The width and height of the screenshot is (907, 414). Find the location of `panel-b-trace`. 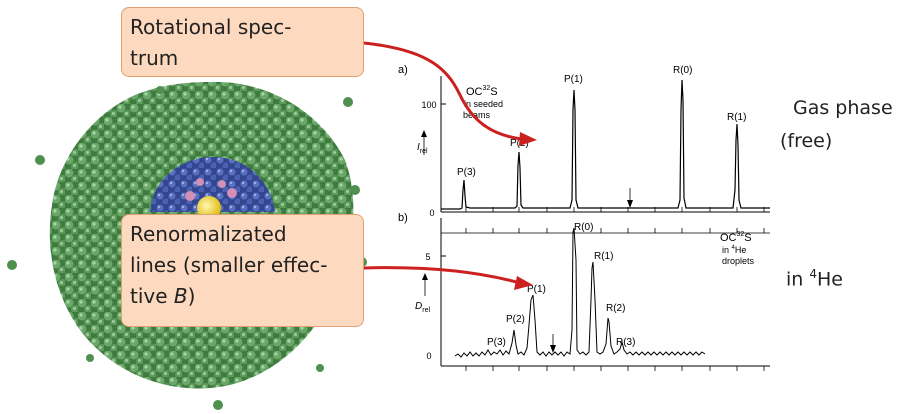

panel-b-trace is located at coordinates (580, 292).